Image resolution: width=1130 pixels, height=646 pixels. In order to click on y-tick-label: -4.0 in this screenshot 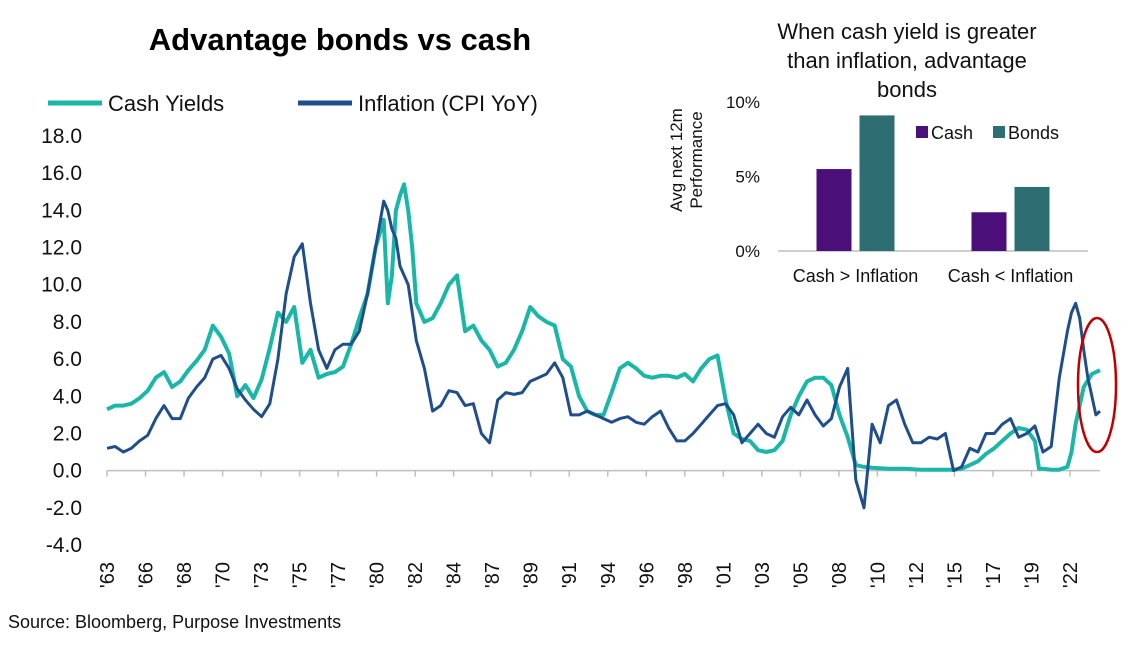, I will do `click(64, 545)`.